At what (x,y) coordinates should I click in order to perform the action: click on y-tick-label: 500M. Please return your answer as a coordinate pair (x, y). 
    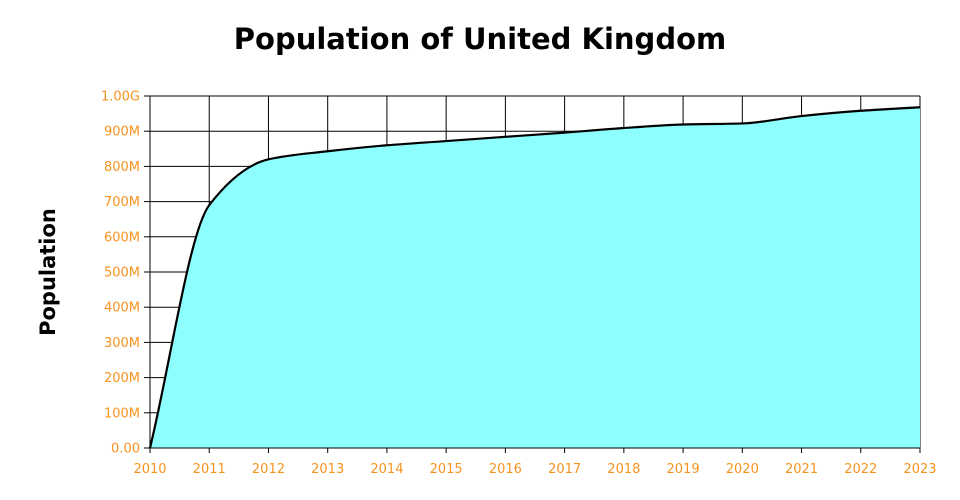
    Looking at the image, I should click on (122, 273).